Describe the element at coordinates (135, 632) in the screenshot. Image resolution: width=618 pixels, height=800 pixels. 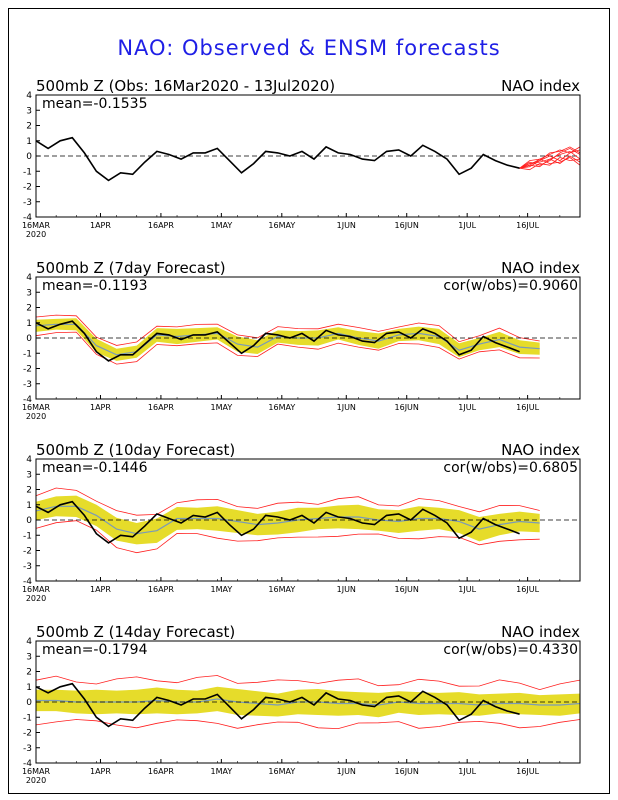
I see `panel-title: 500mb Z (14day Forecast)` at that location.